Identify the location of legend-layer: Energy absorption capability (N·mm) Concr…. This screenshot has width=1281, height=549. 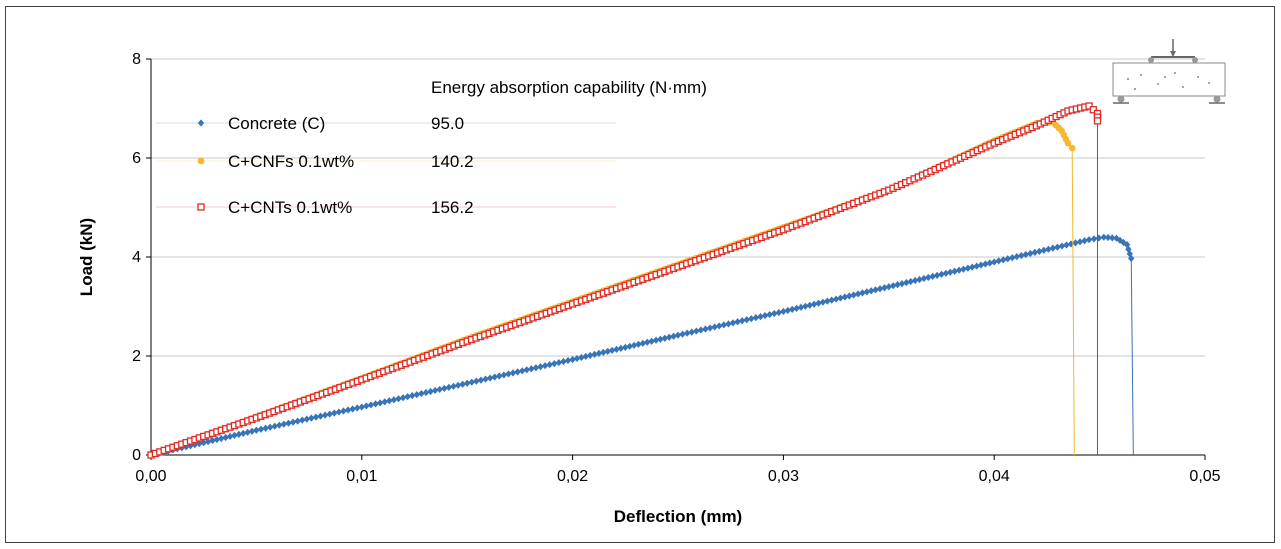
(431, 147).